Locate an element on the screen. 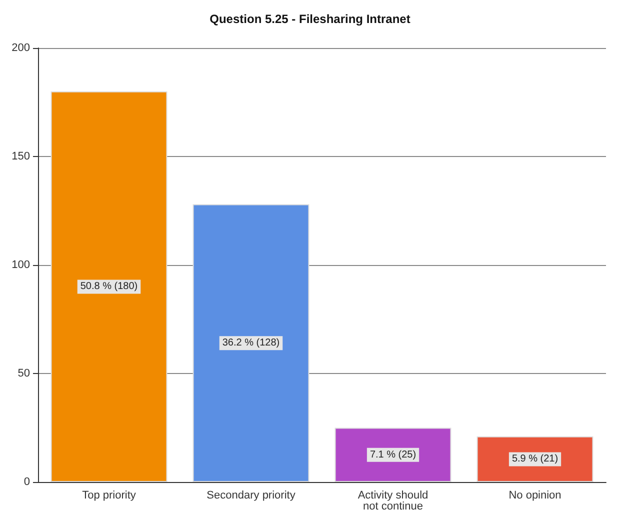 This screenshot has width=620, height=520. x-tick-label: Top priority is located at coordinates (109, 496).